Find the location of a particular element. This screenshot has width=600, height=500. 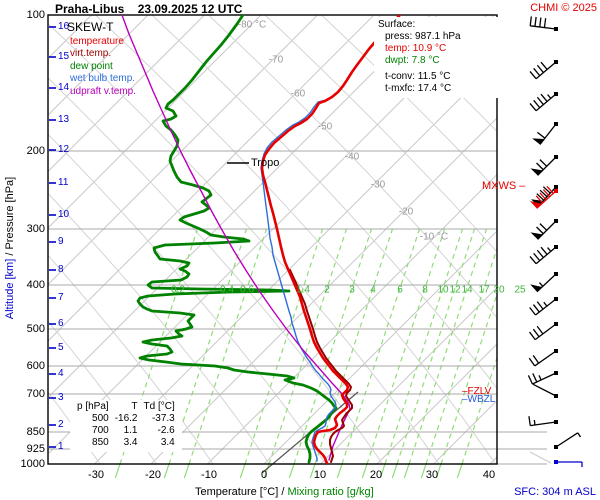

table-row: 700 1.1 -2.6 is located at coordinates (126, 432).